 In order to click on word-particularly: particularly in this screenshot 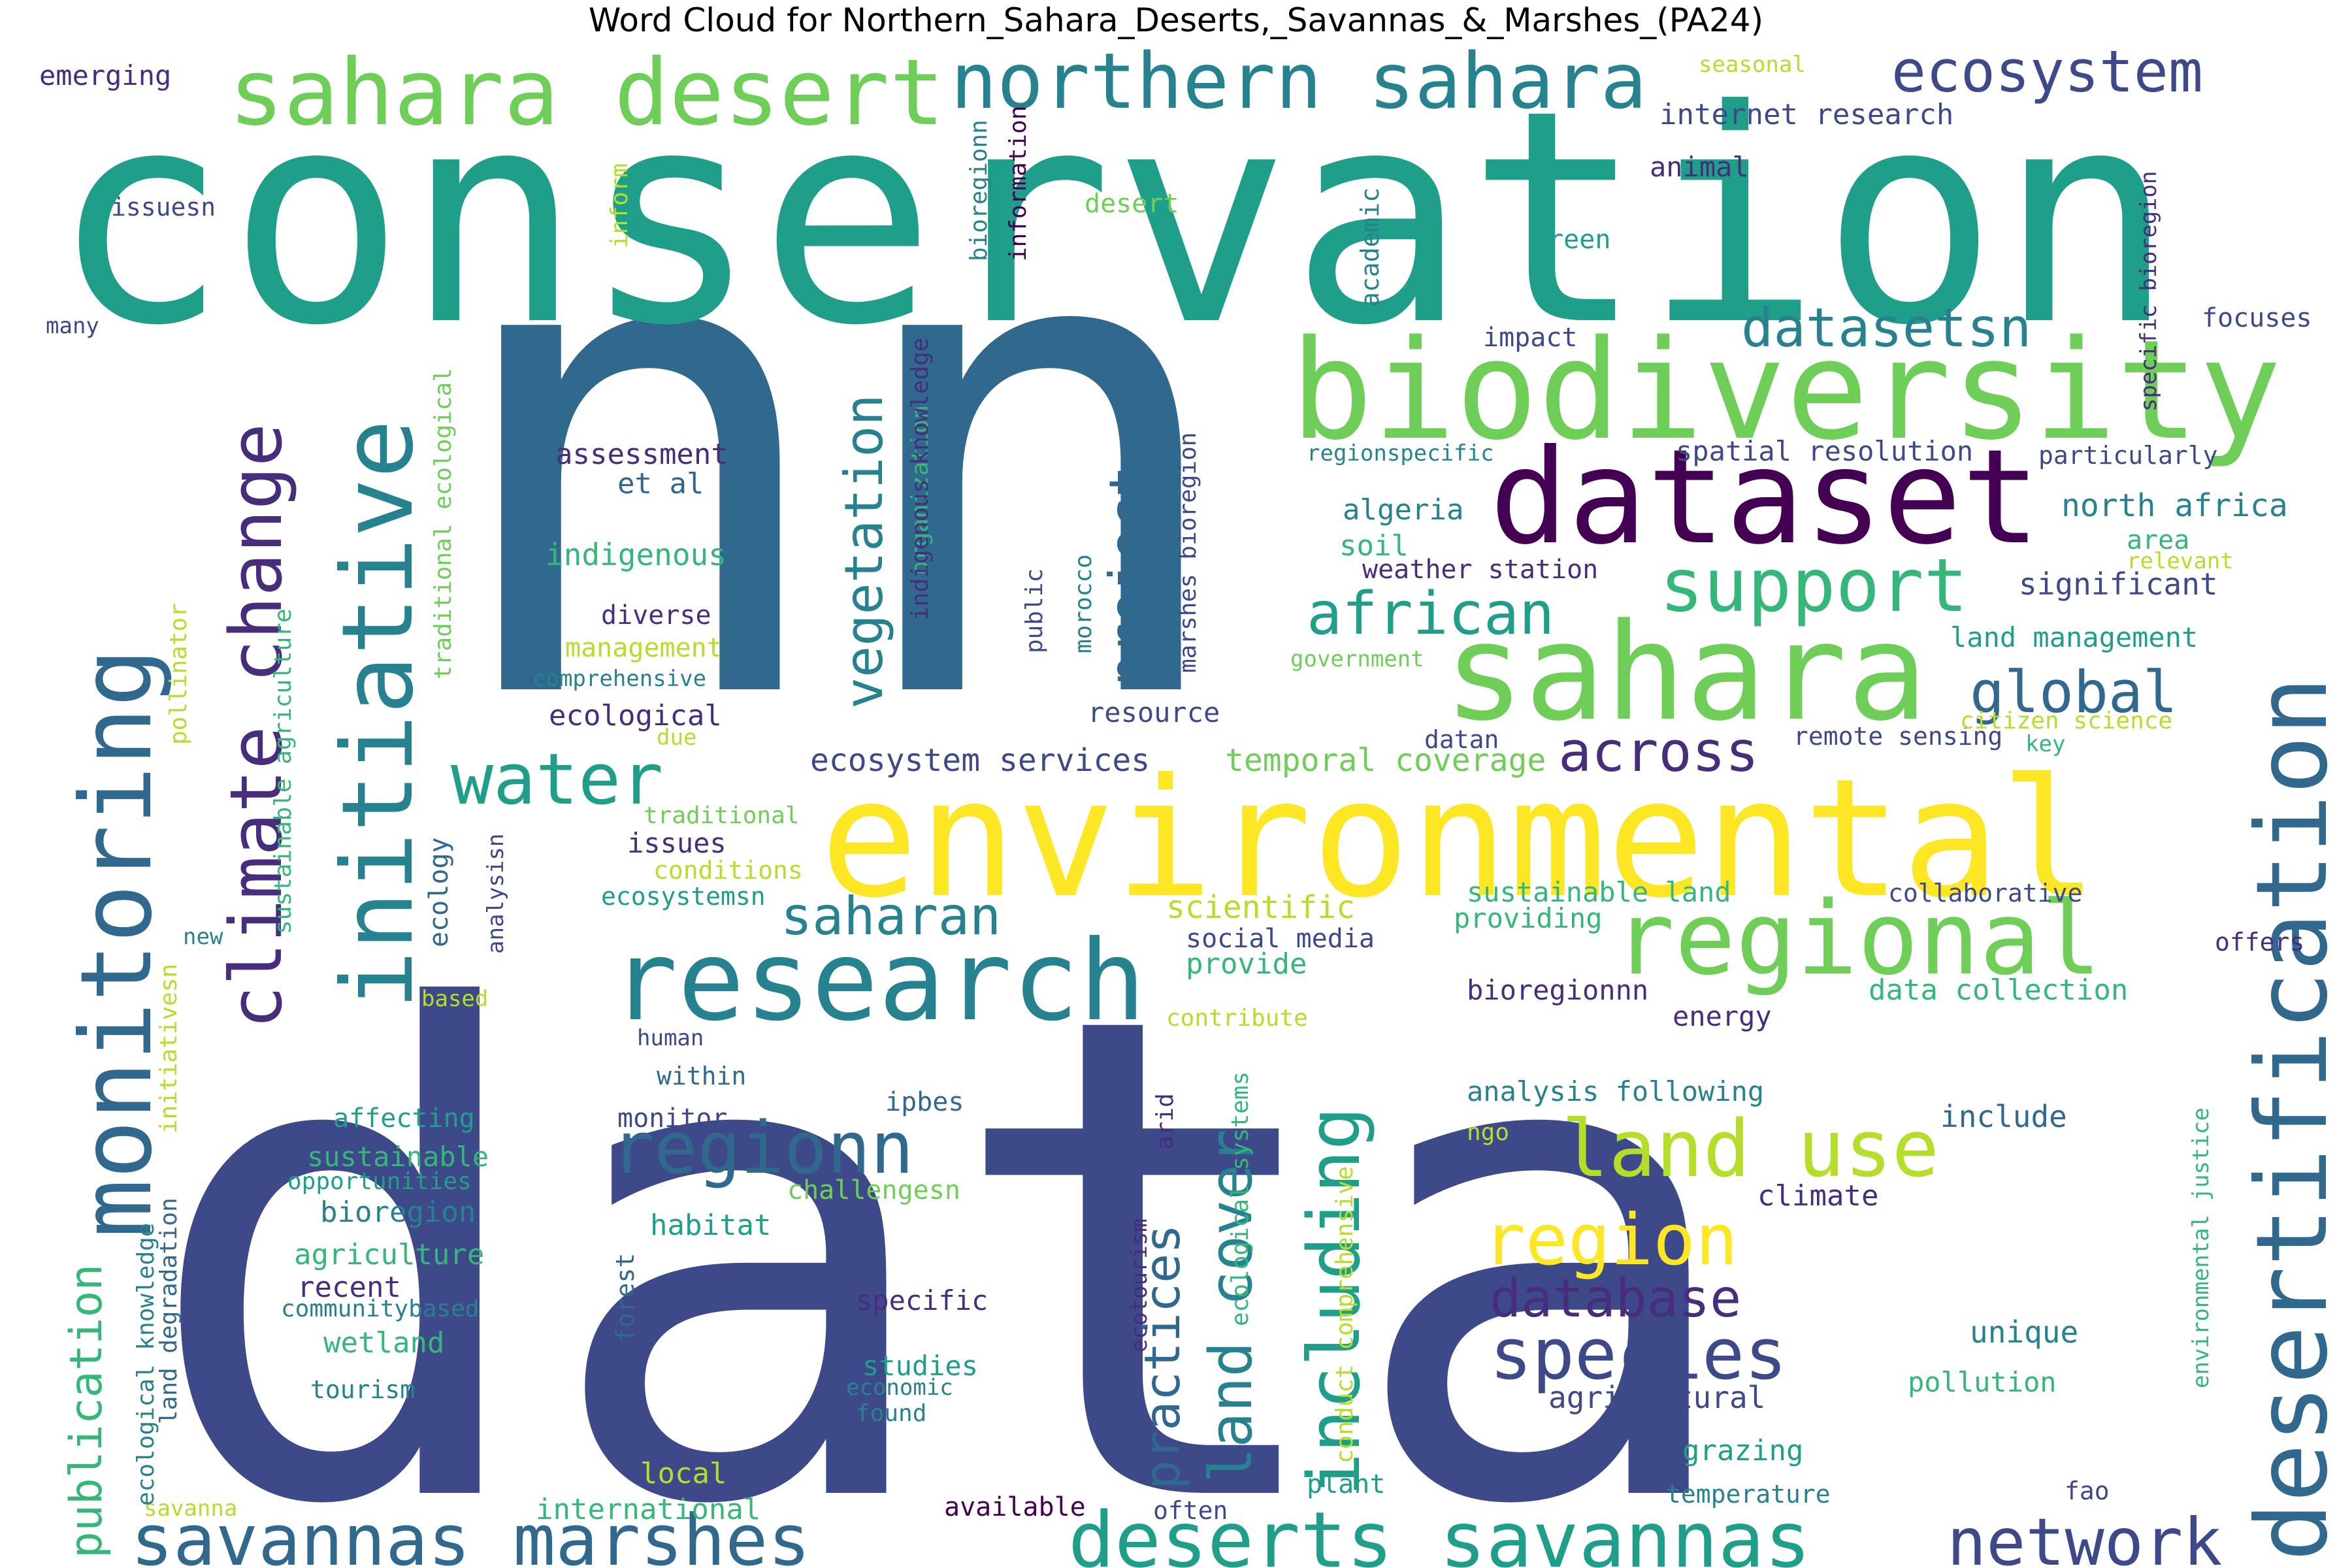, I will do `click(2128, 455)`.